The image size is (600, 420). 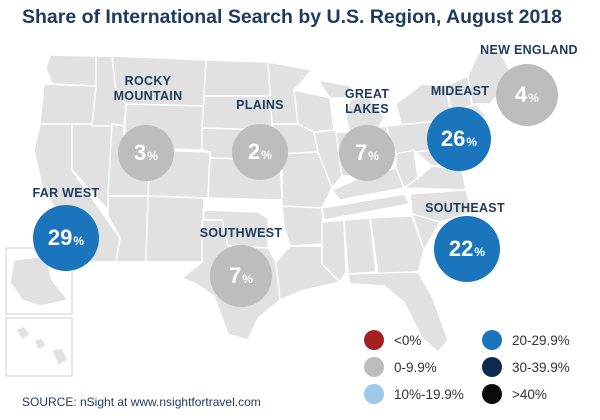 What do you see at coordinates (148, 81) in the screenshot?
I see `region-label-line: ROCKY` at bounding box center [148, 81].